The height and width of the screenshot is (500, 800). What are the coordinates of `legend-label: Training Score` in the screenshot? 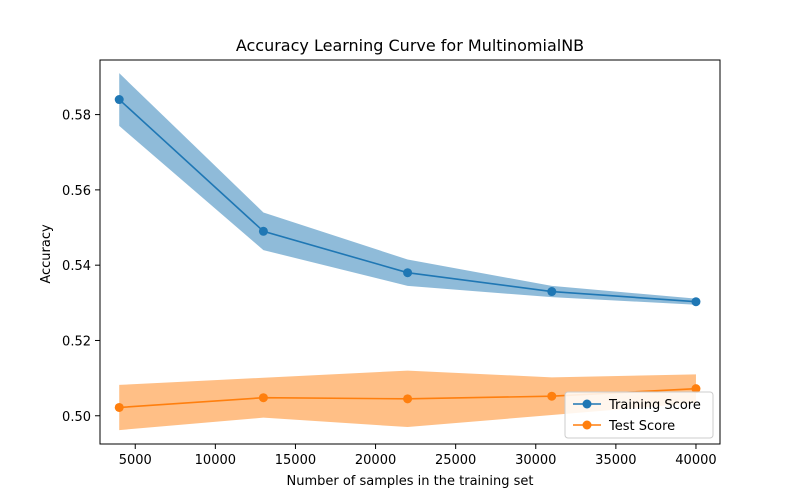 It's located at (654, 405).